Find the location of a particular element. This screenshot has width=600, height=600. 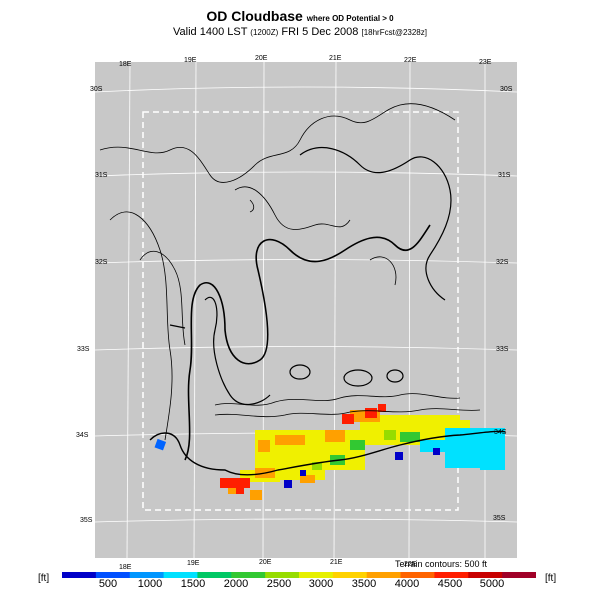

map-title: OD Cloudbase where OD Potential > 0 is located at coordinates (300, 16).